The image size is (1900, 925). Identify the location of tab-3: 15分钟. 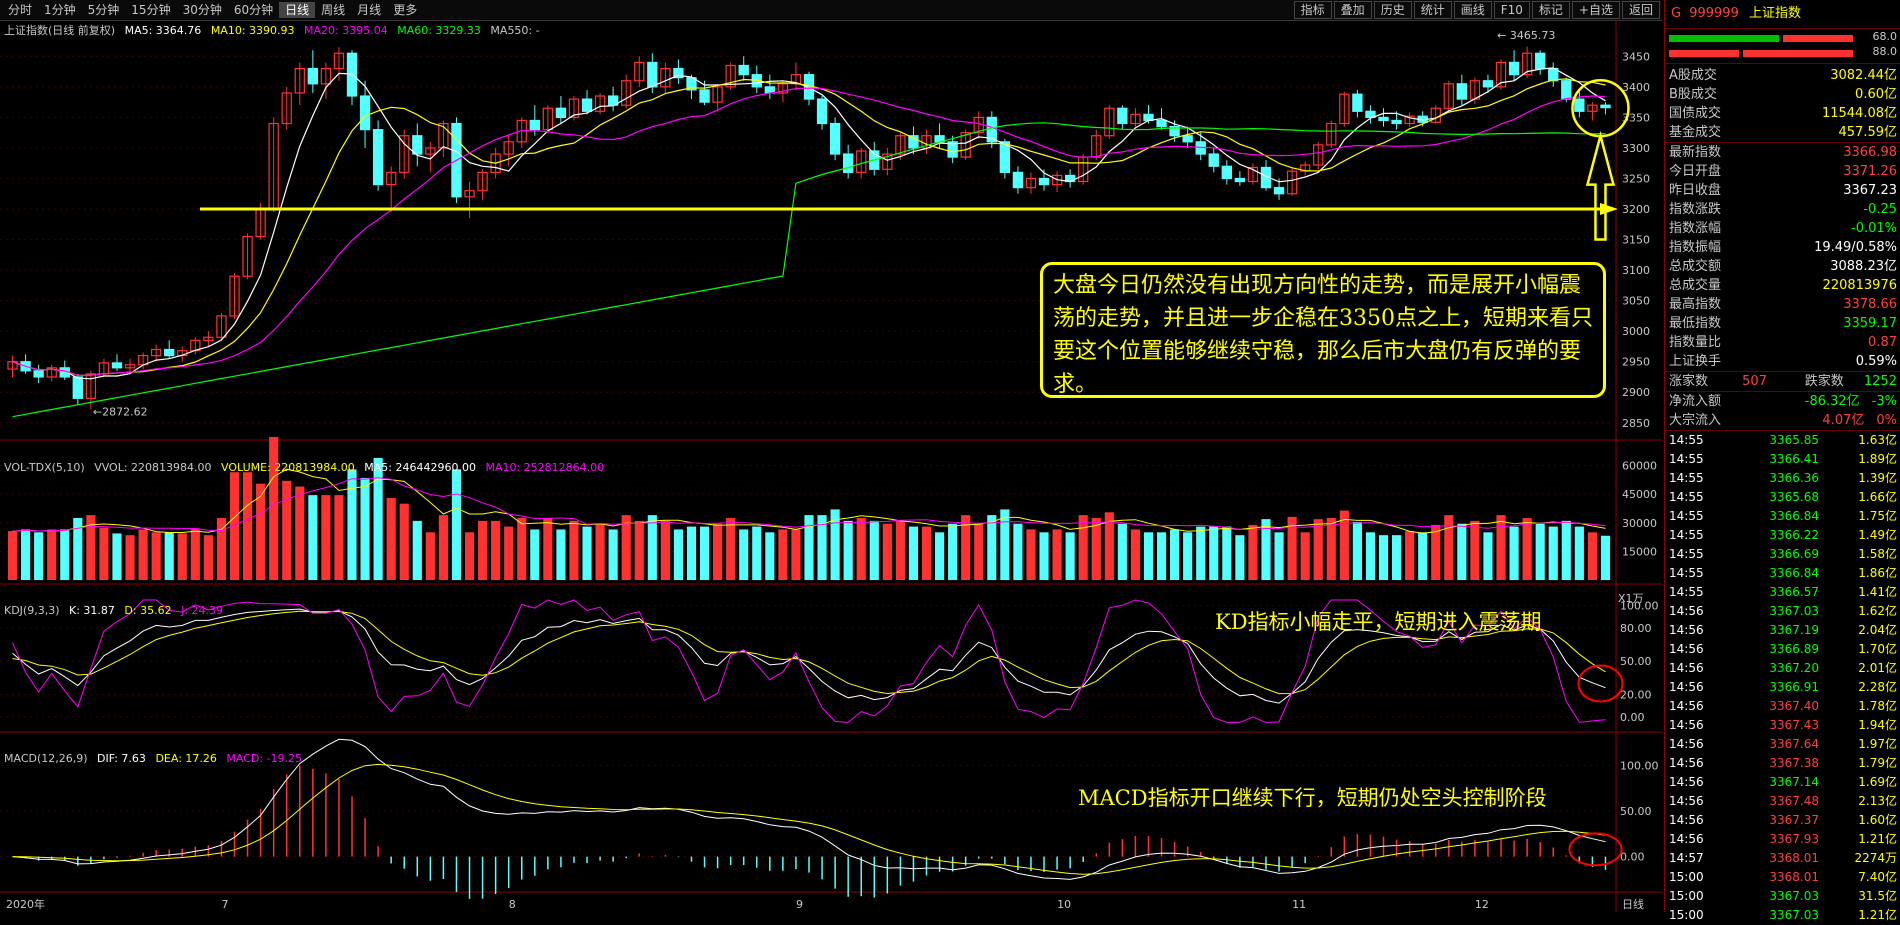
(151, 10).